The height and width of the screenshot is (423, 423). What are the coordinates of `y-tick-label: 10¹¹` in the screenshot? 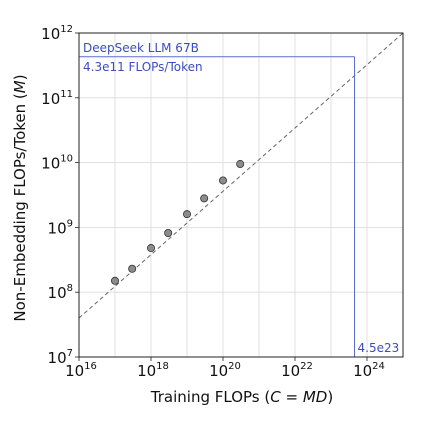 It's located at (57, 98).